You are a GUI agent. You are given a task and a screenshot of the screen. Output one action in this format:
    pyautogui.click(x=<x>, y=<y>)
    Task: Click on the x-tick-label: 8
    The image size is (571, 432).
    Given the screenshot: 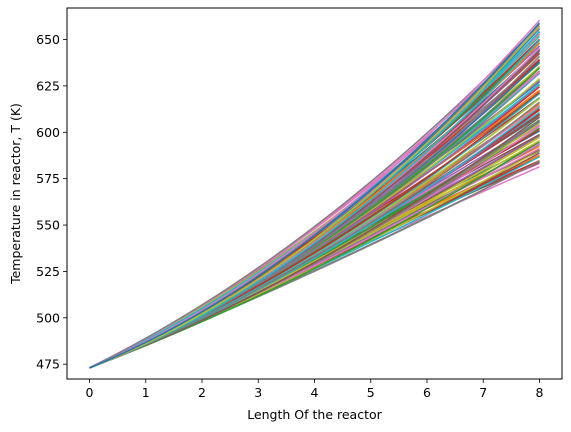 What is the action you would take?
    pyautogui.click(x=540, y=392)
    